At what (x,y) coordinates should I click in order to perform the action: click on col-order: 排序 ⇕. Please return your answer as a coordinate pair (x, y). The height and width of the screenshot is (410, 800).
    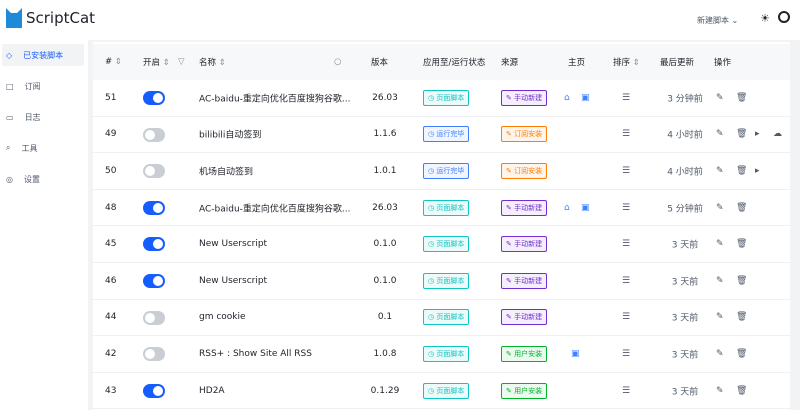
    Looking at the image, I should click on (626, 63).